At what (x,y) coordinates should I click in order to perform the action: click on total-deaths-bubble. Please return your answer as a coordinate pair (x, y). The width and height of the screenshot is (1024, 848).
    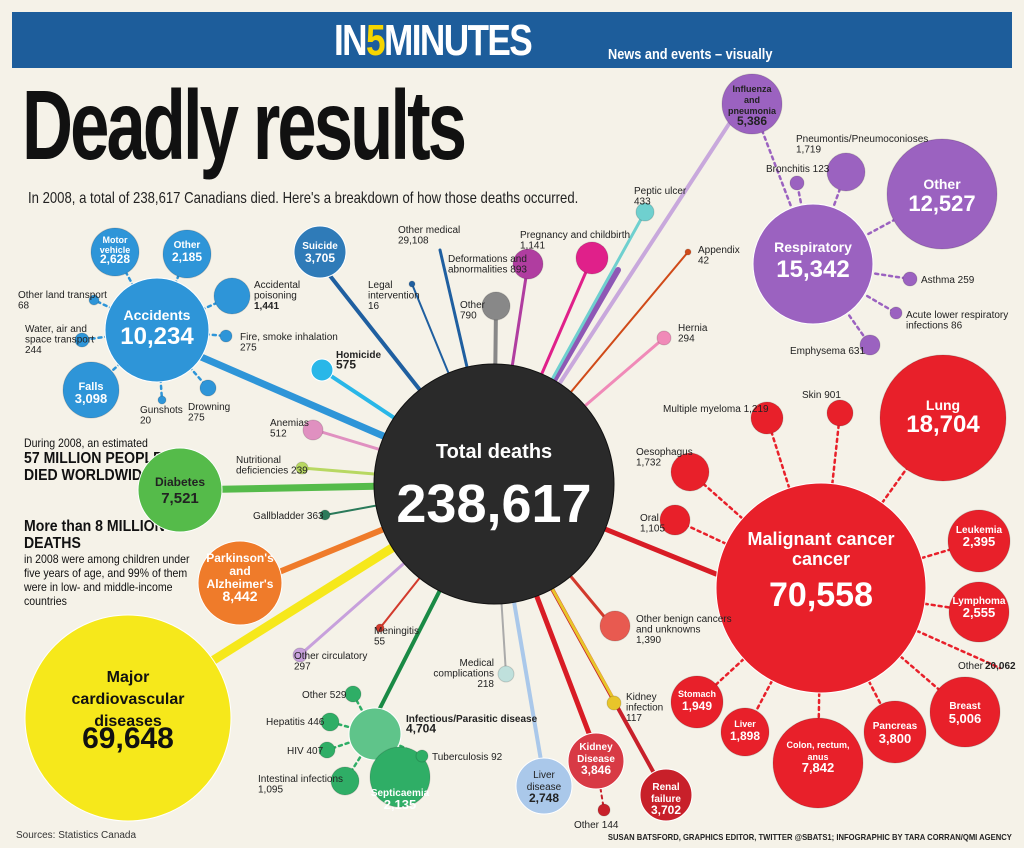
    Looking at the image, I should click on (494, 484).